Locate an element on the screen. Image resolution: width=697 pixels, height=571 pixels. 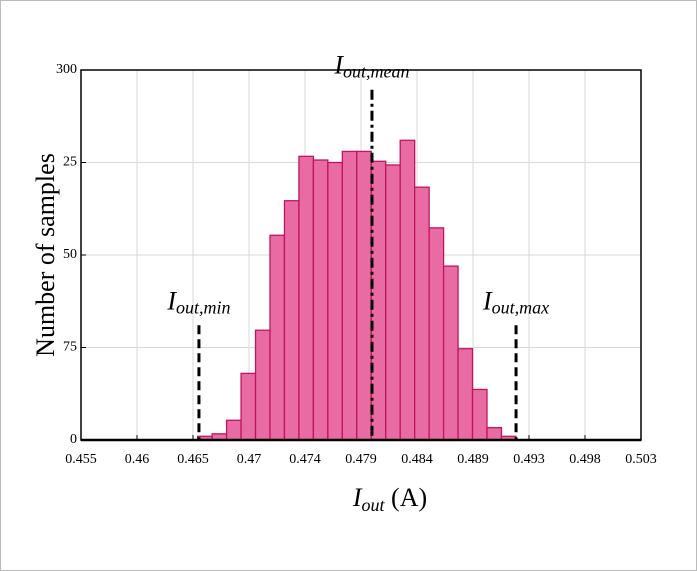
x-tick-label: 0.503 is located at coordinates (641, 459).